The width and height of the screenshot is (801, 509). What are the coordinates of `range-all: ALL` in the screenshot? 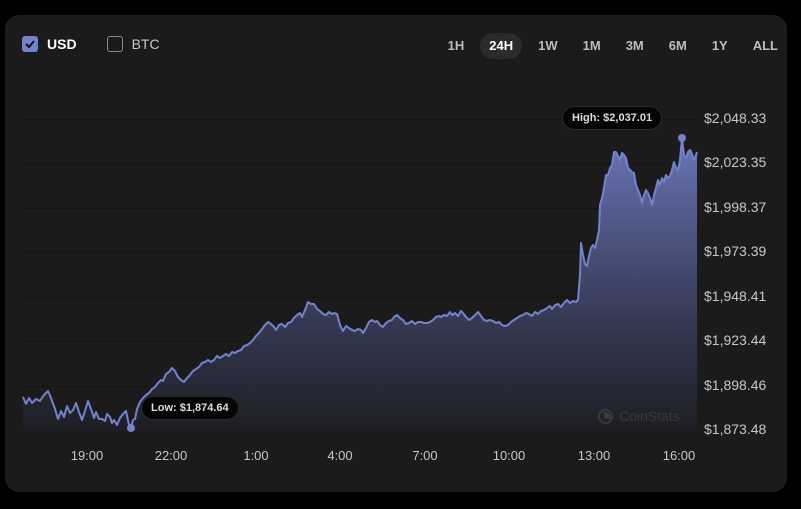 It's located at (765, 45).